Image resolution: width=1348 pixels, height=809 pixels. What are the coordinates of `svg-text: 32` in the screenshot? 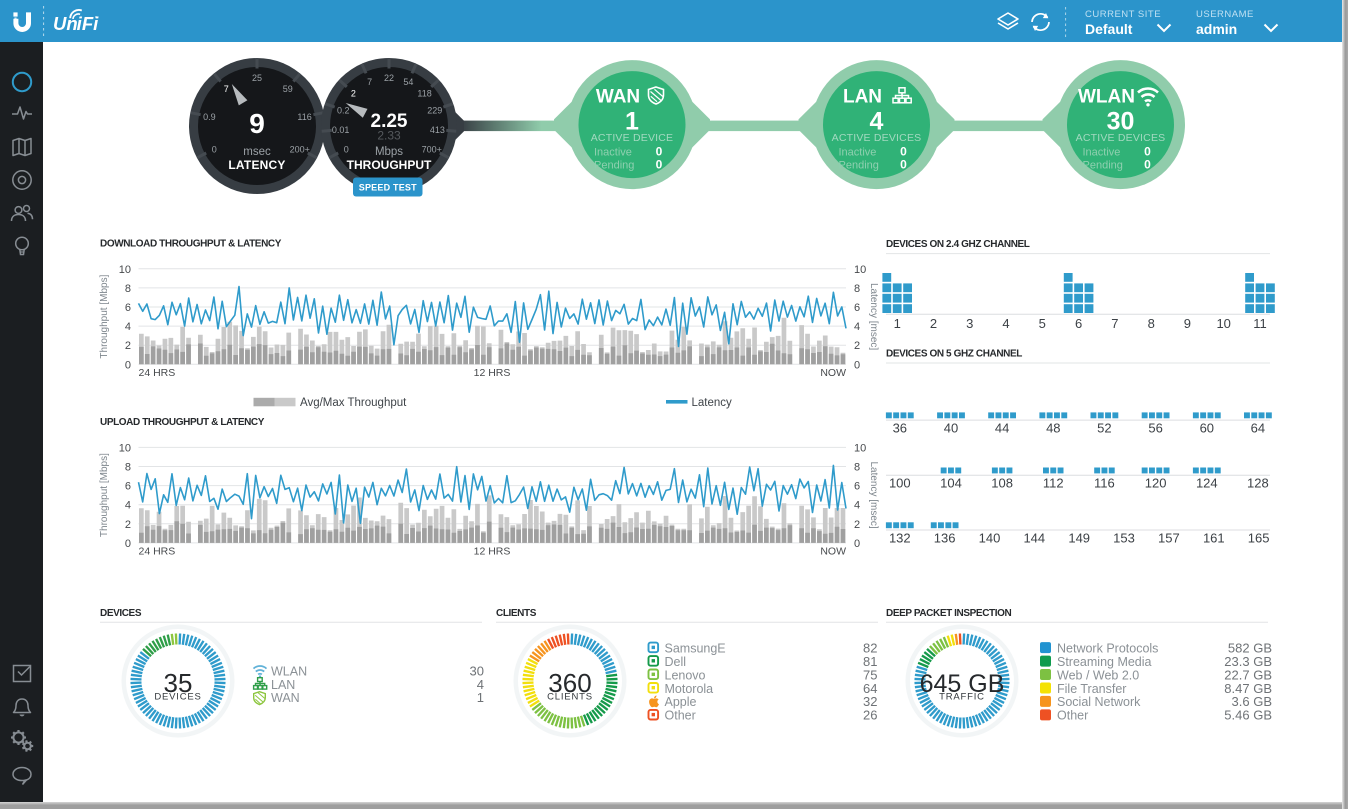 It's located at (870, 701).